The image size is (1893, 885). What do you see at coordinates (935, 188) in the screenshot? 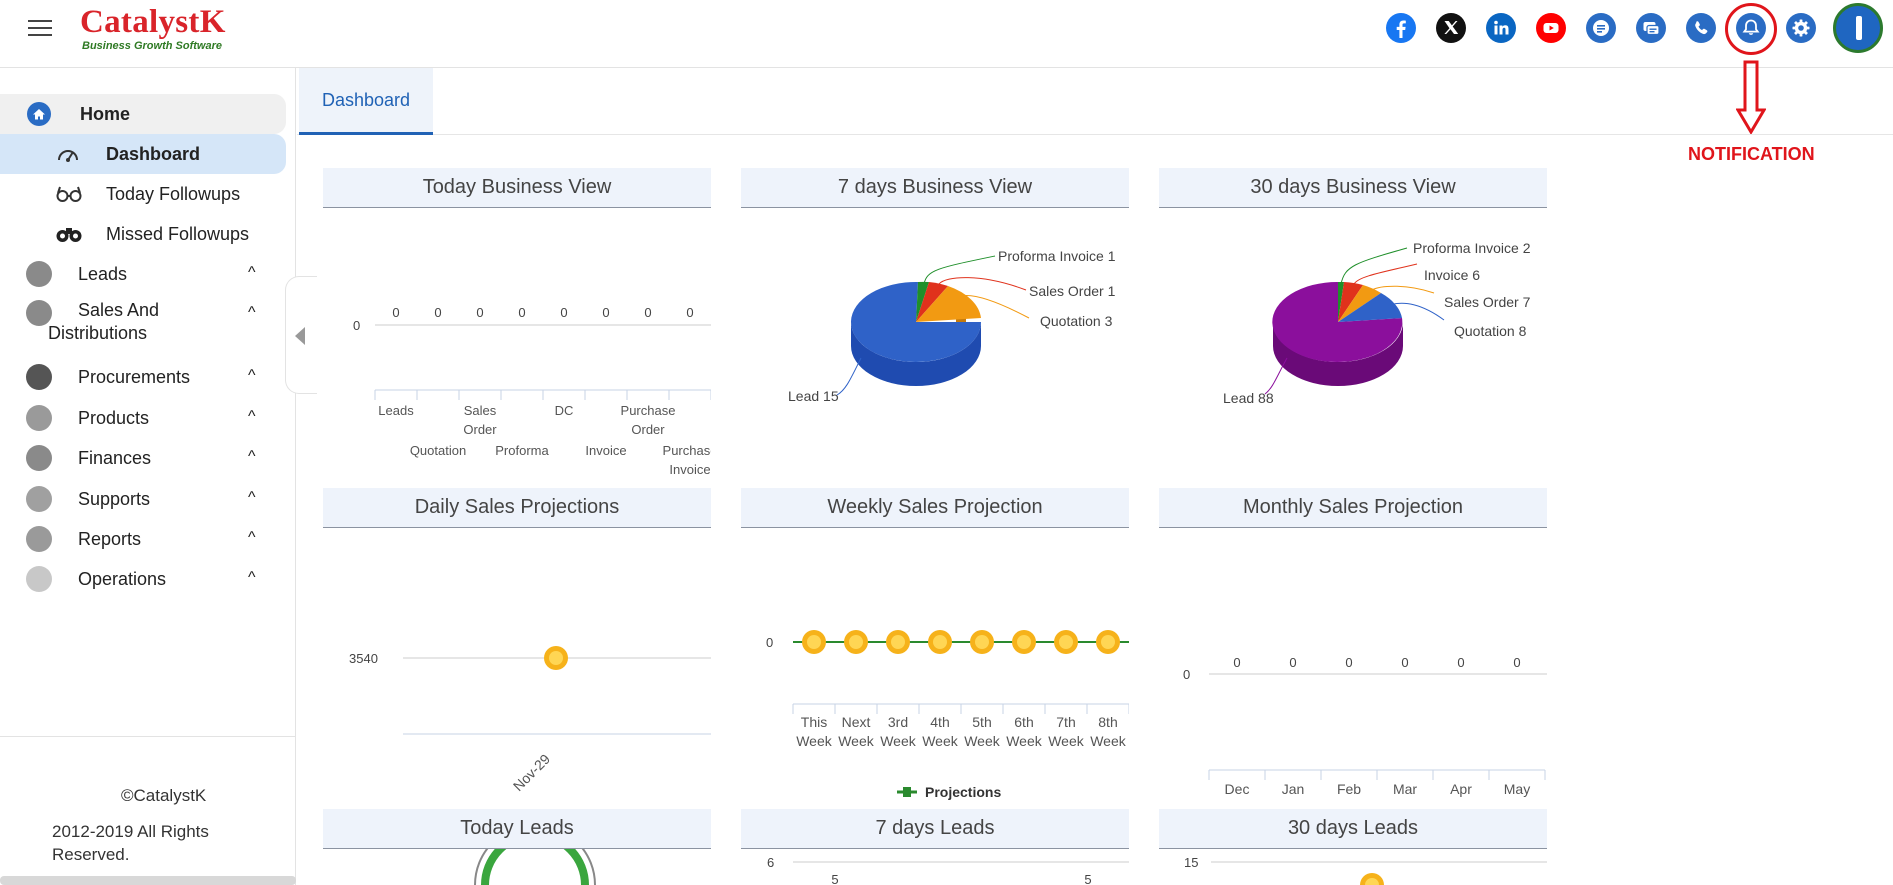
I see `card-title: 7 days Business View` at bounding box center [935, 188].